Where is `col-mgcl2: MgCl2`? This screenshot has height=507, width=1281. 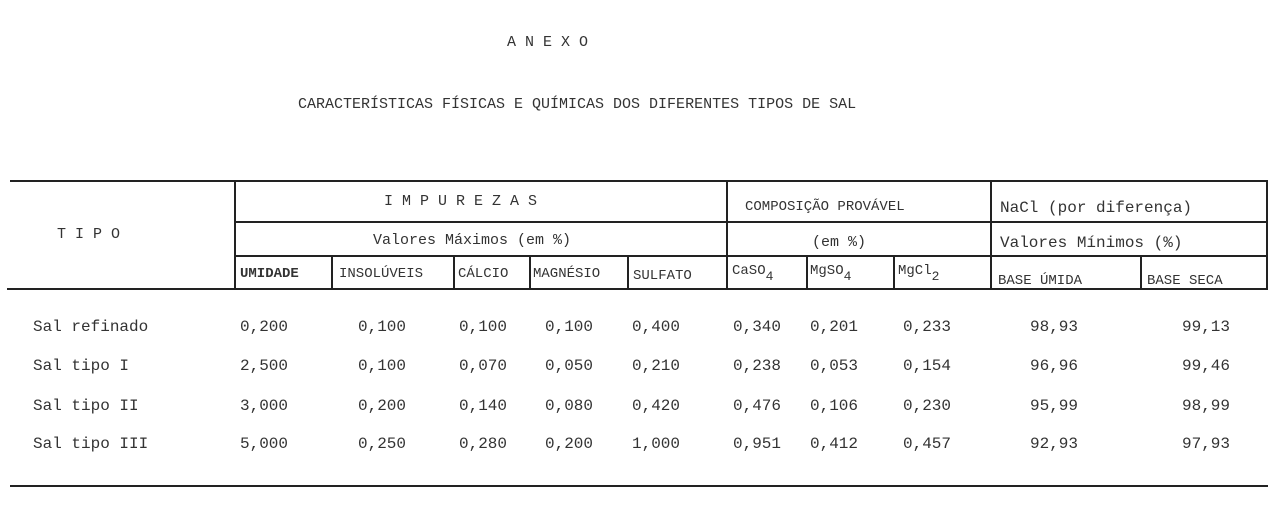
col-mgcl2: MgCl2 is located at coordinates (919, 273).